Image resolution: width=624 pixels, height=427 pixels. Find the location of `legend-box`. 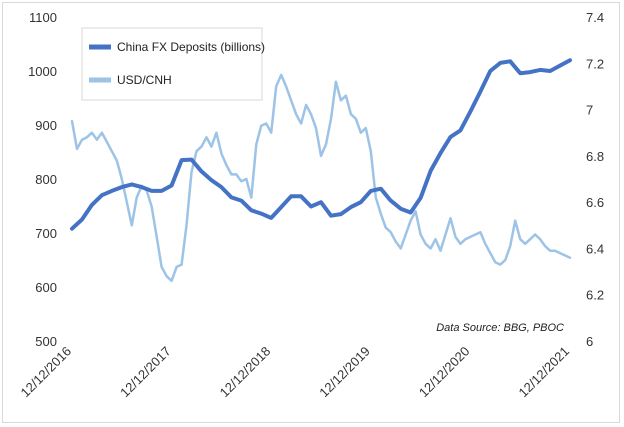

legend-box is located at coordinates (172, 64).